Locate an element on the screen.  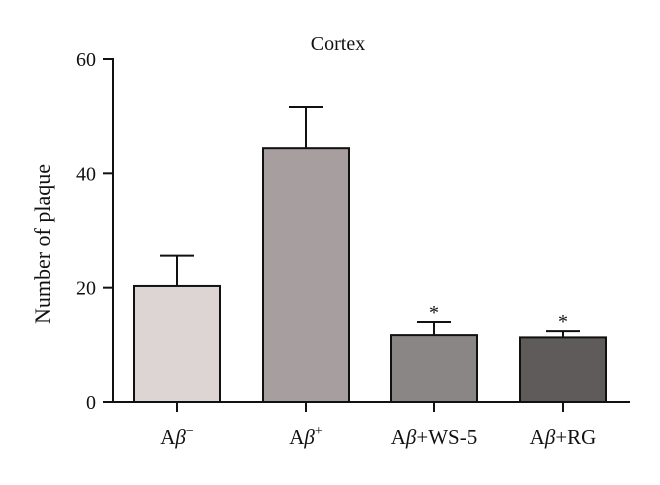
y-axis-label: Number of plaque is located at coordinates (42, 244).